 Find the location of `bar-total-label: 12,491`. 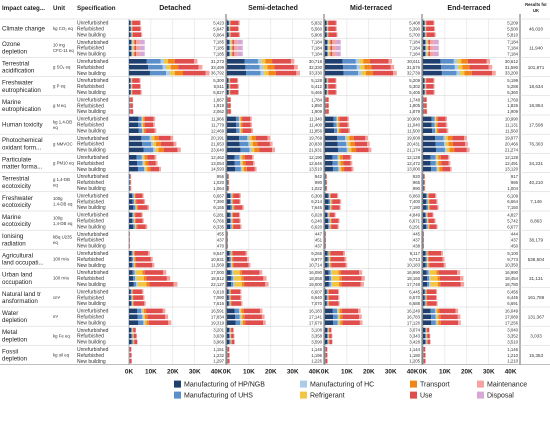

bar-total-label: 12,491 is located at coordinates (512, 163).